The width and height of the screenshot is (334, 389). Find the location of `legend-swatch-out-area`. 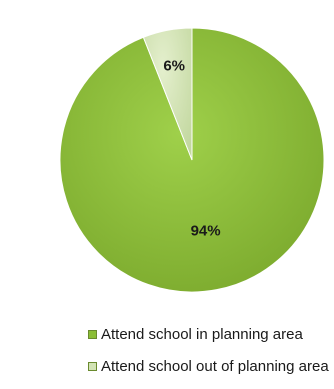

legend-swatch-out-area is located at coordinates (92, 366).